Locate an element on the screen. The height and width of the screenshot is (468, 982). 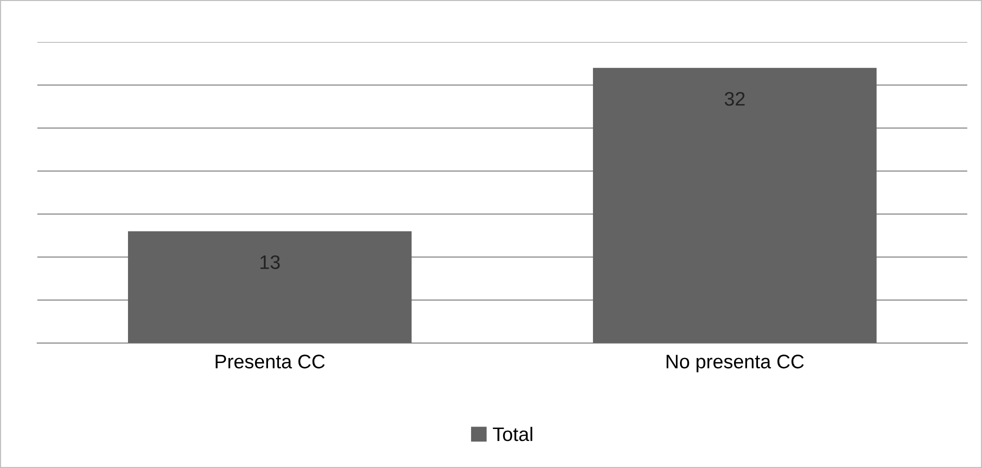
data-label: 13 is located at coordinates (270, 262).